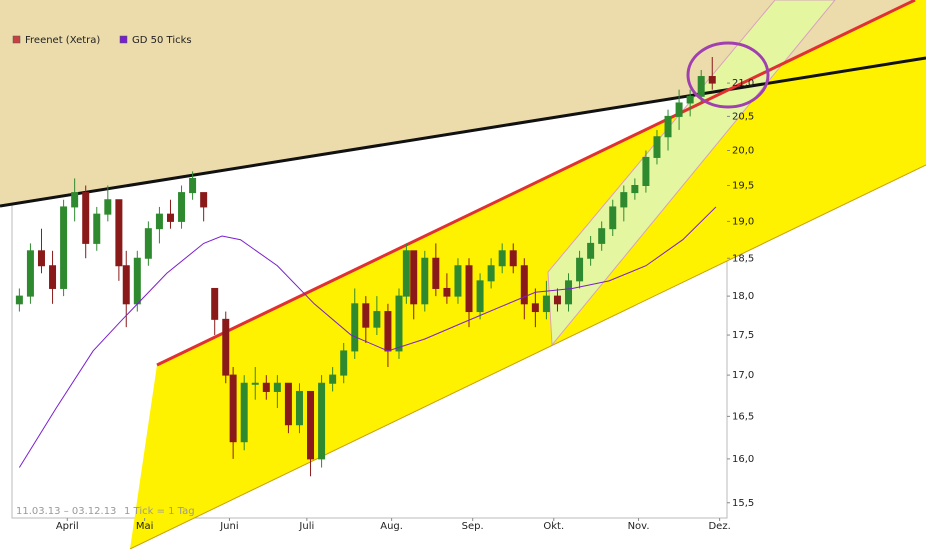 The width and height of the screenshot is (926, 553). Describe the element at coordinates (743, 503) in the screenshot. I see `y-tick-label: 15,5` at that location.